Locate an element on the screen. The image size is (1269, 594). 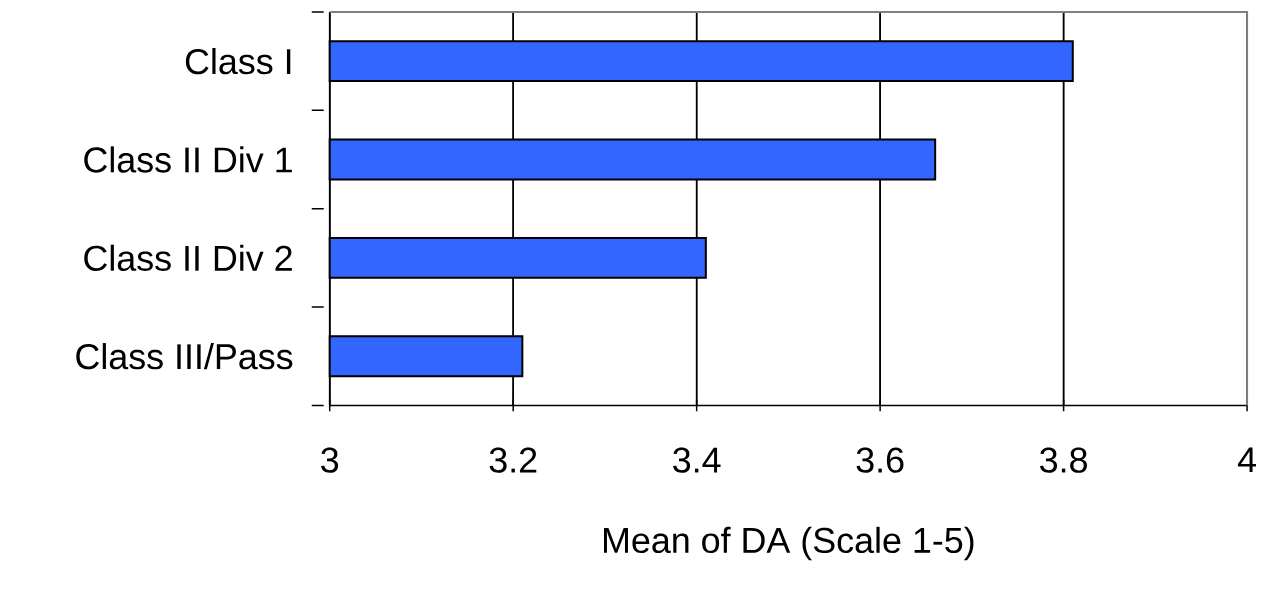
x-axis-title: Mean of DA (Scale 1-5) is located at coordinates (788, 543).